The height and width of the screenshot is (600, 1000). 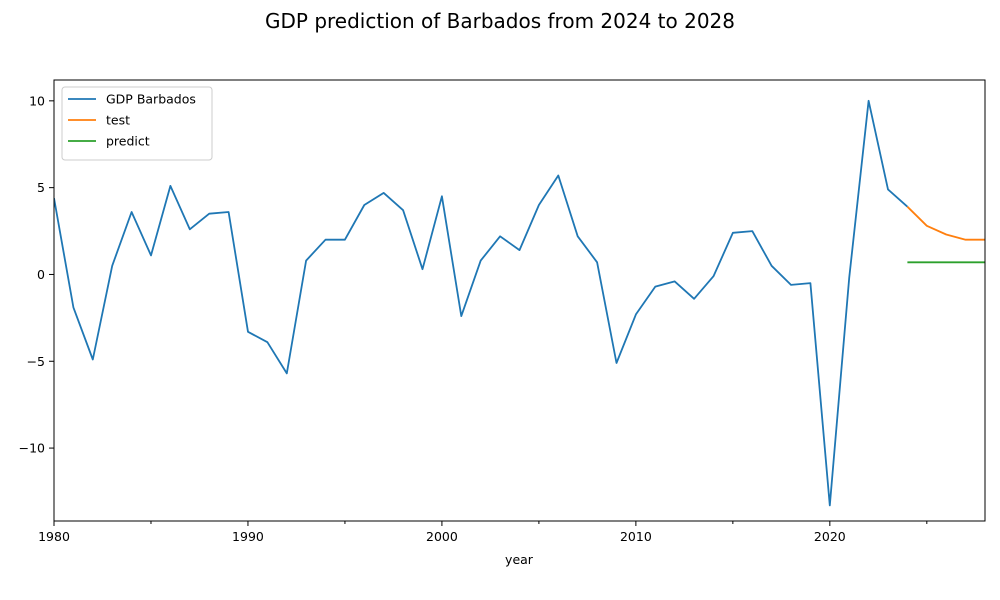 What do you see at coordinates (442, 536) in the screenshot?
I see `x-tick-label: 2000` at bounding box center [442, 536].